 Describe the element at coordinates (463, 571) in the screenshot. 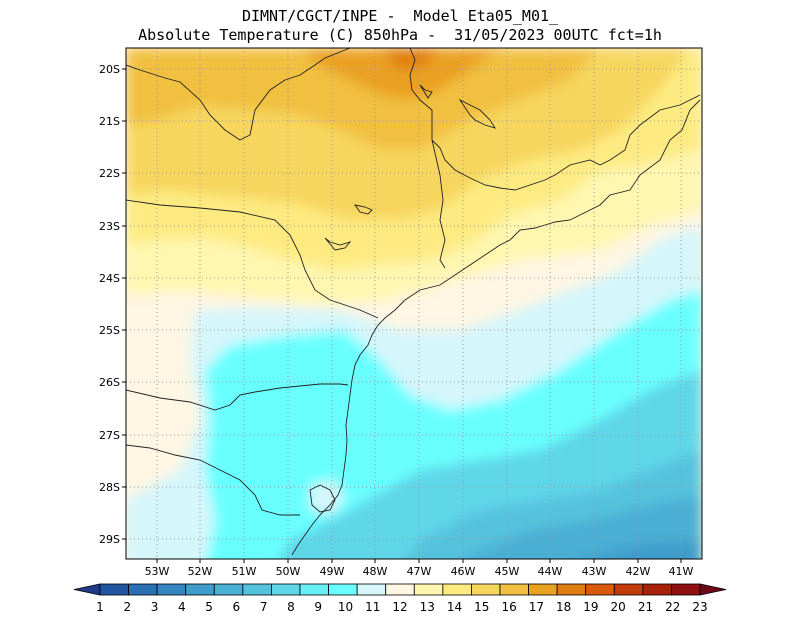

I see `lon-label: 46W` at that location.